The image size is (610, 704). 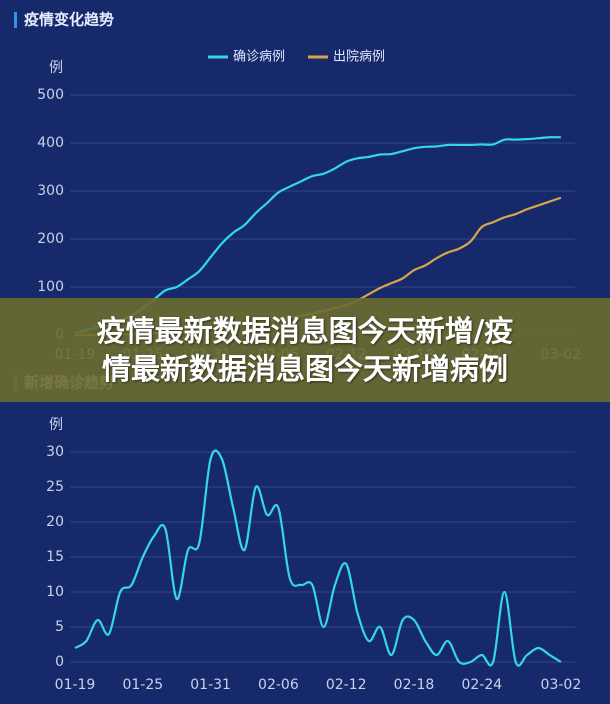 I want to click on chart-title: 疫情变化趋势, so click(x=69, y=20).